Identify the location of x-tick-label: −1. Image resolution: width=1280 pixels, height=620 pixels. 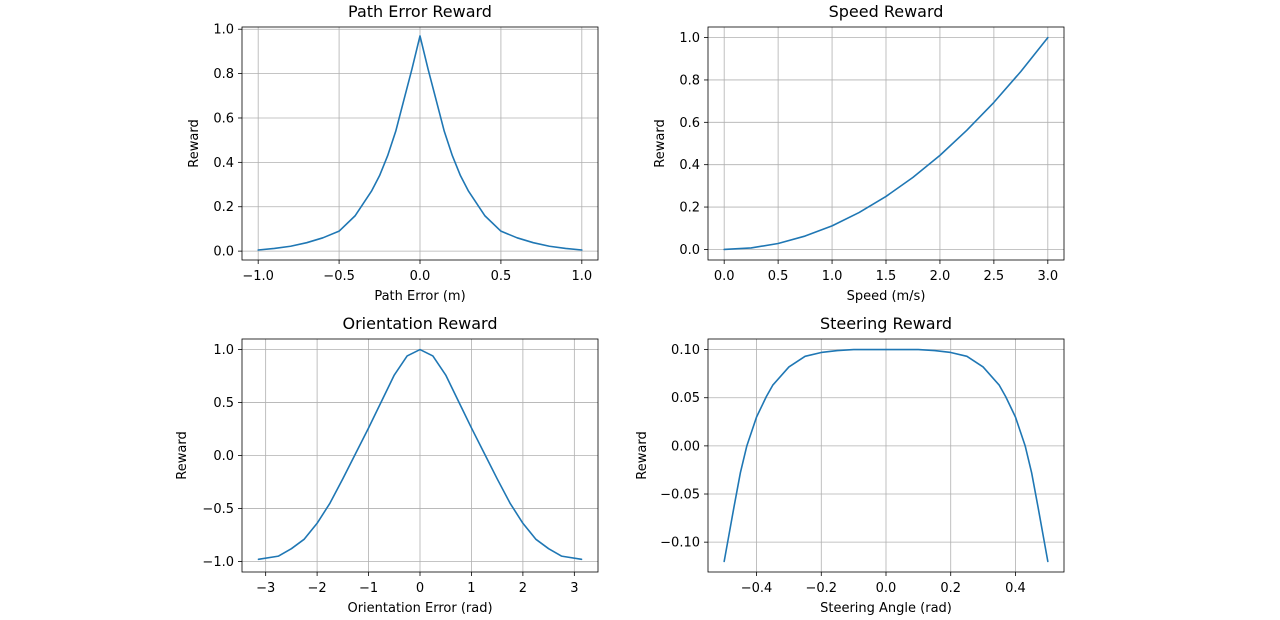
(368, 588).